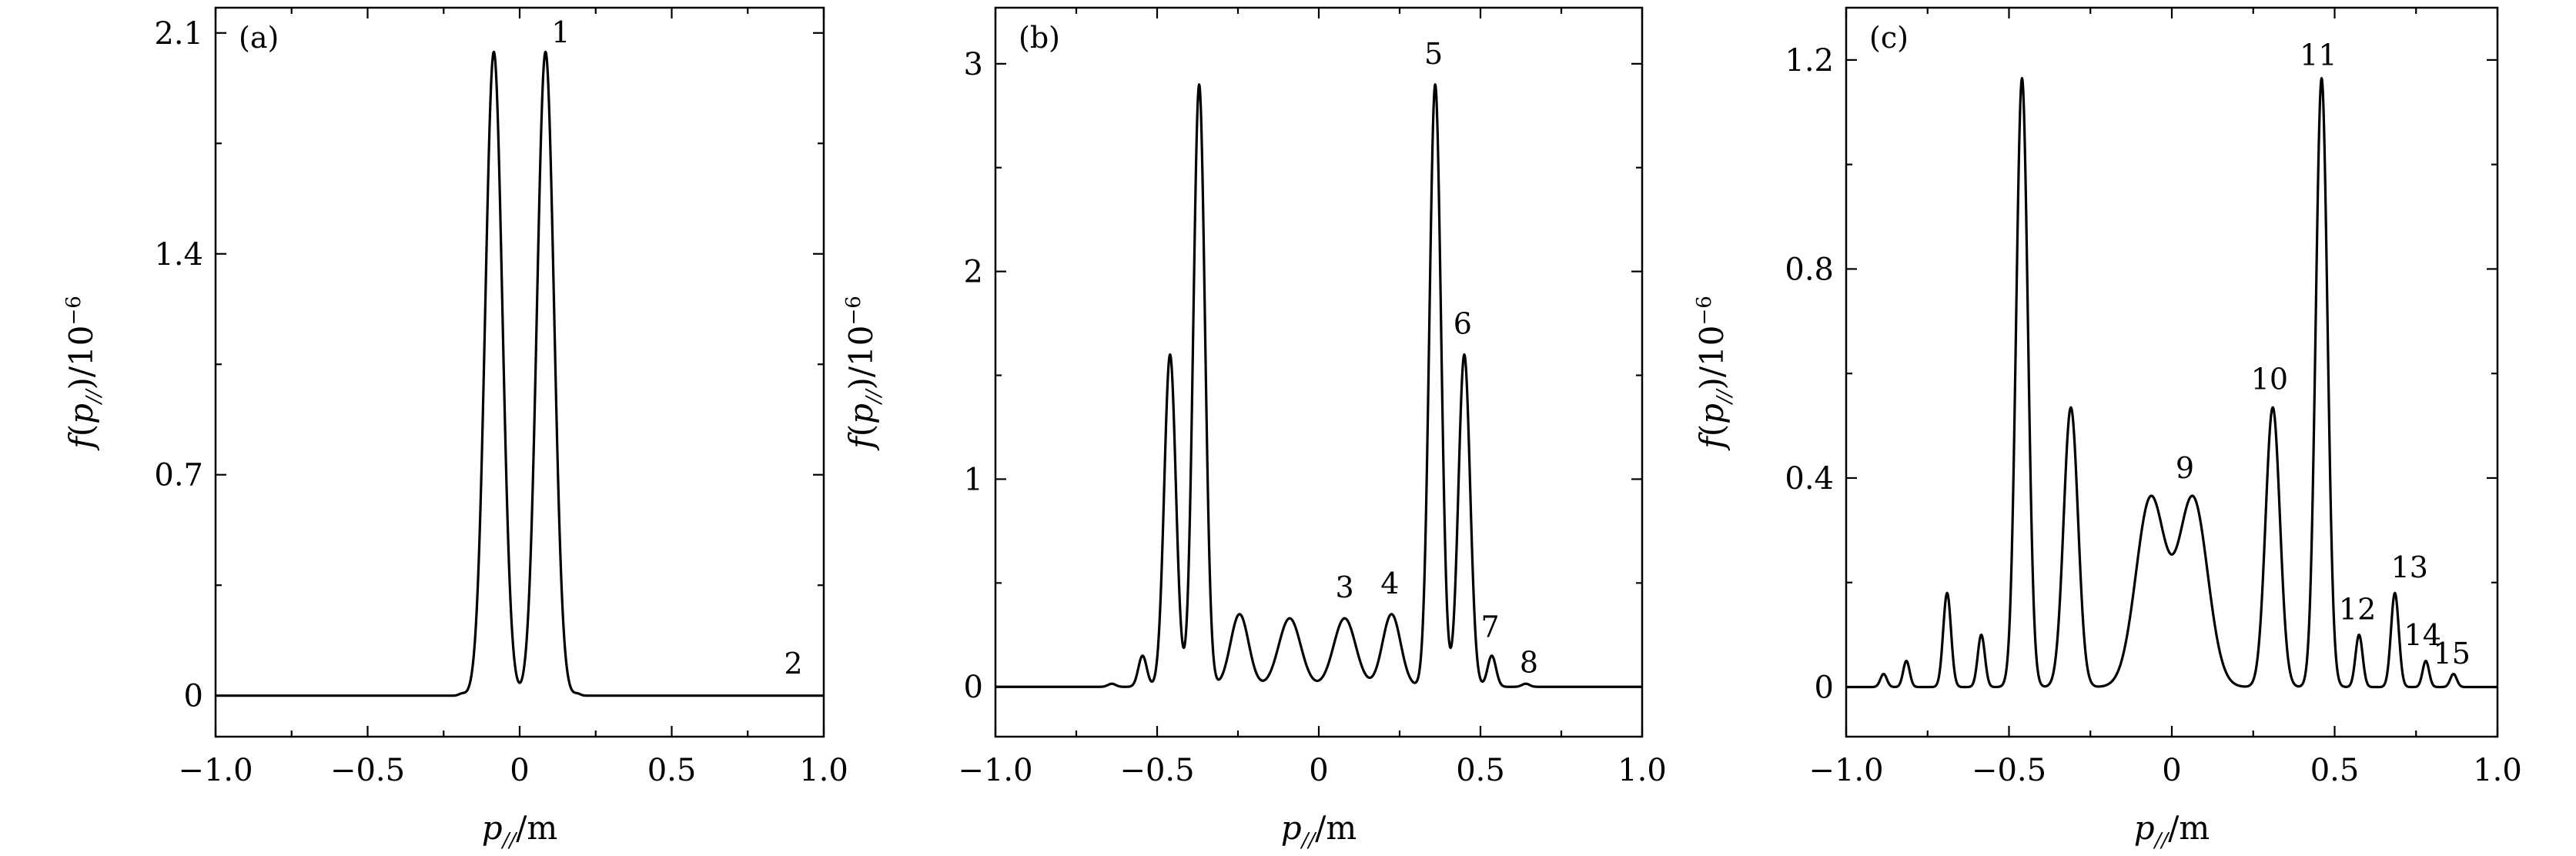  I want to click on y-tick-label: 0.7, so click(179, 476).